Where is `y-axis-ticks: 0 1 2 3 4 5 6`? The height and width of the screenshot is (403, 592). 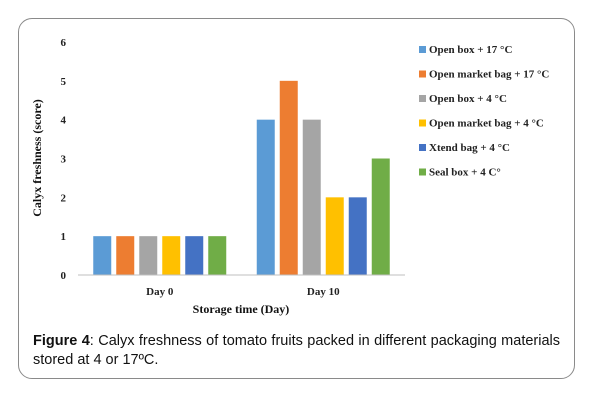 y-axis-ticks: 0 1 2 3 4 5 6 is located at coordinates (64, 159).